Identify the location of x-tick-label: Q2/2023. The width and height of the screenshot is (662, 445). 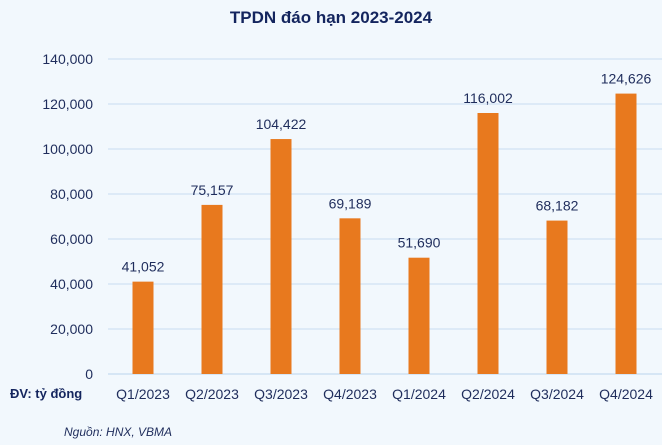
(212, 394).